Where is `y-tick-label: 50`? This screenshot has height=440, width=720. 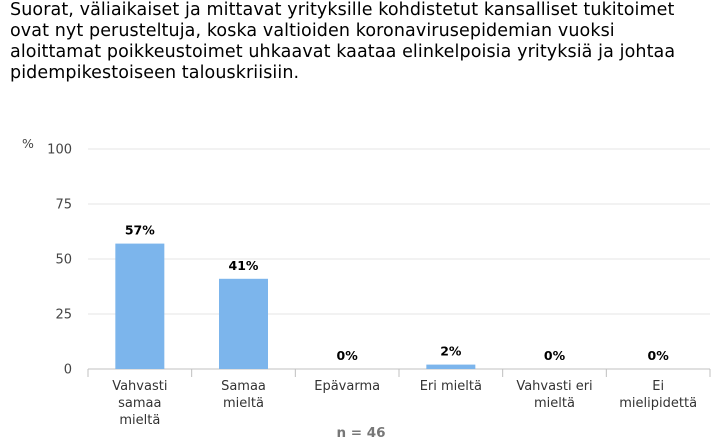
y-tick-label: 50 is located at coordinates (63, 260).